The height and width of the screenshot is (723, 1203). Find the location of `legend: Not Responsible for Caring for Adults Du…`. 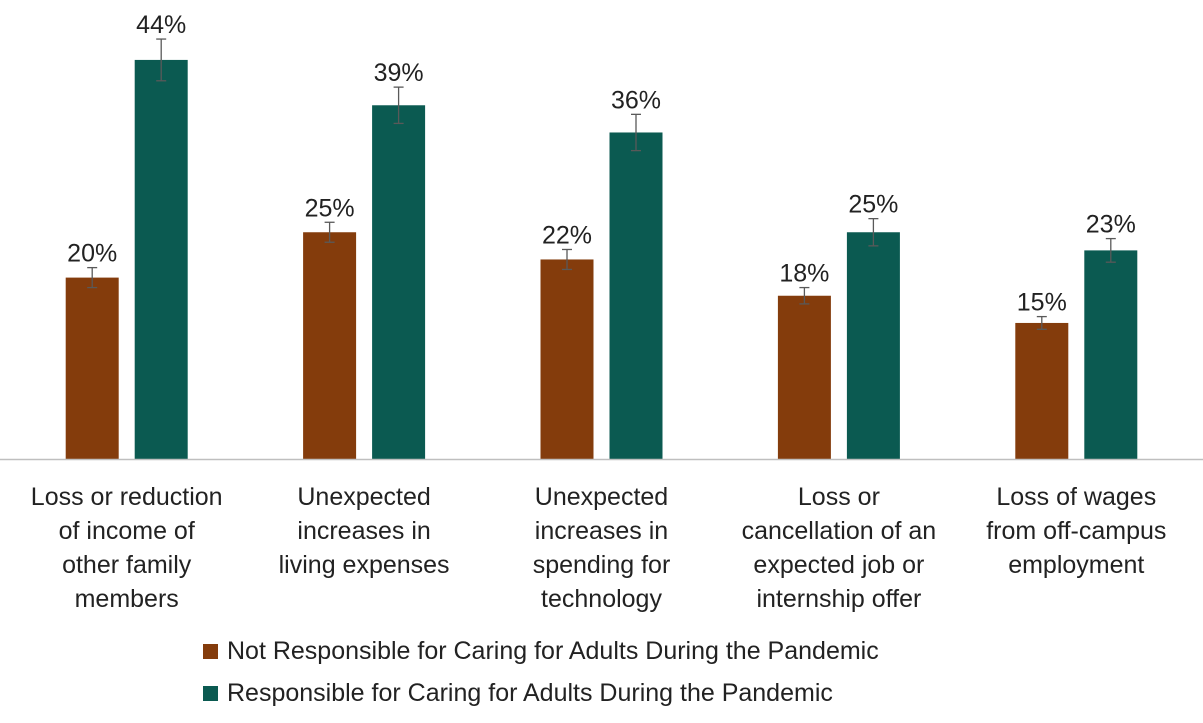

legend: Not Responsible for Caring for Adults Du… is located at coordinates (541, 672).